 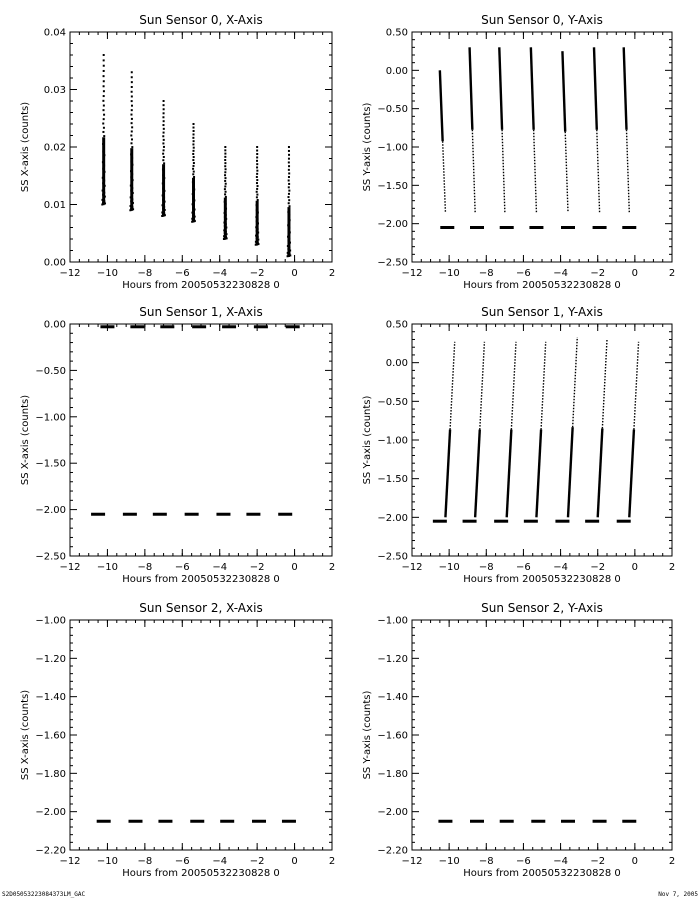 I want to click on footer-file-label: S2D05053223084373LM_GAC, so click(x=44, y=894).